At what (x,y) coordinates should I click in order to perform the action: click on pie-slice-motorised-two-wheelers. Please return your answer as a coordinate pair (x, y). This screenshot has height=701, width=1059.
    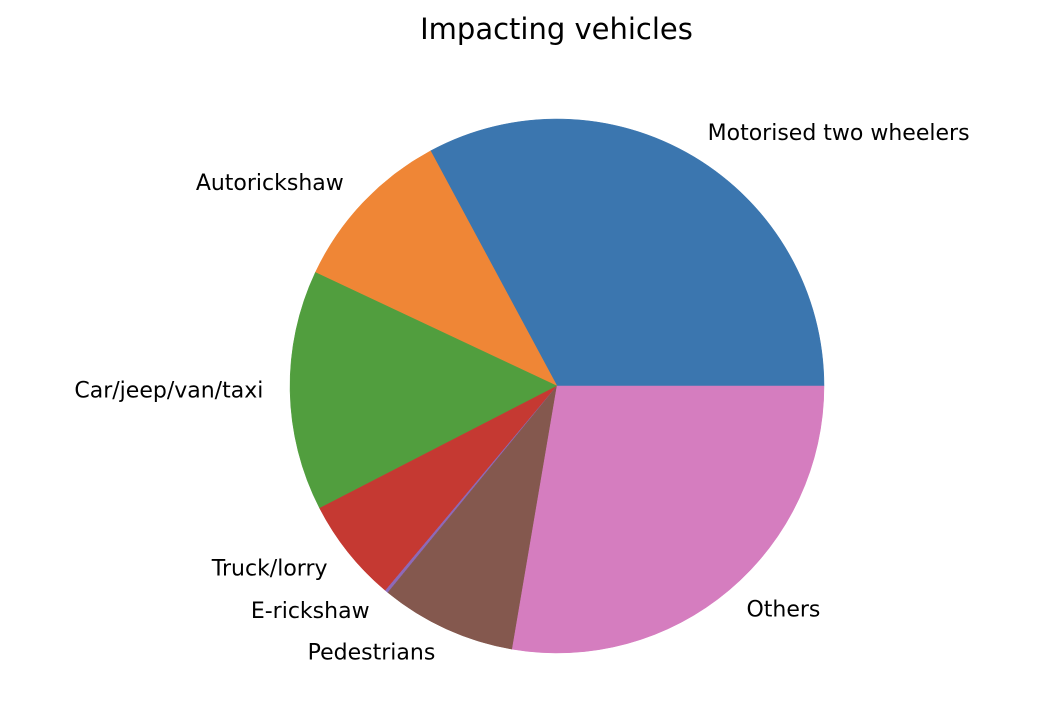
    Looking at the image, I should click on (627, 252).